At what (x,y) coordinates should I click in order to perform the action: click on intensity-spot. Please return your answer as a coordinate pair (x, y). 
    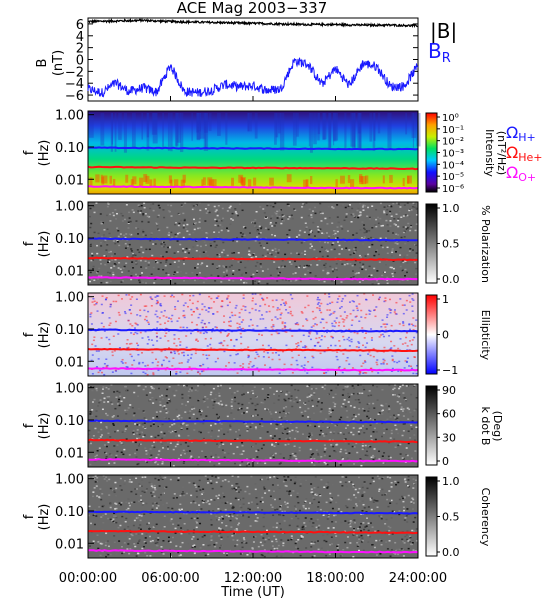
    Looking at the image, I should click on (91, 181).